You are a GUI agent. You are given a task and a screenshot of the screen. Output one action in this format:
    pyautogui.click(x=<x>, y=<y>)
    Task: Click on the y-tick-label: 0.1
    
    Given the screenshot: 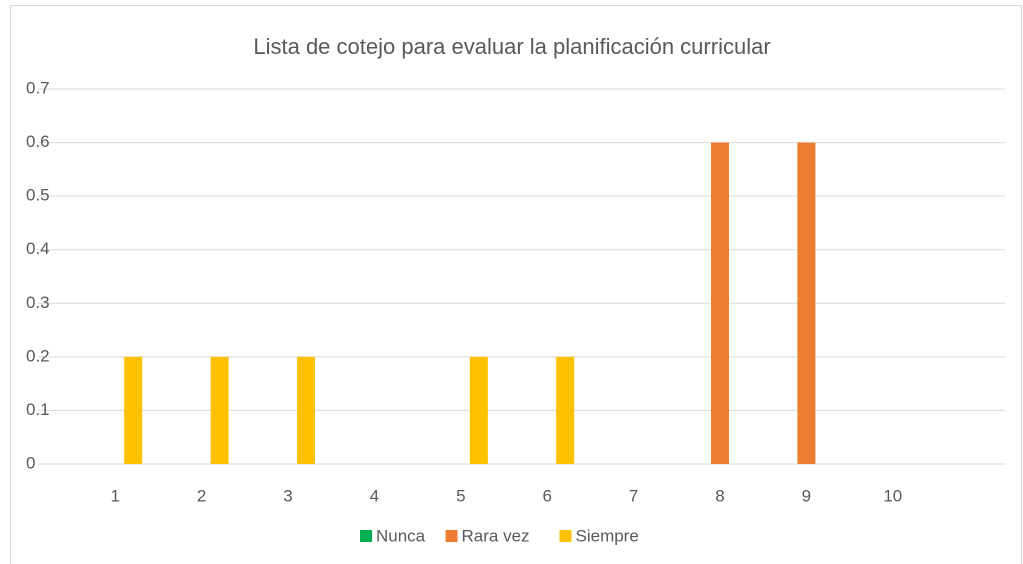 What is the action you would take?
    pyautogui.click(x=38, y=409)
    